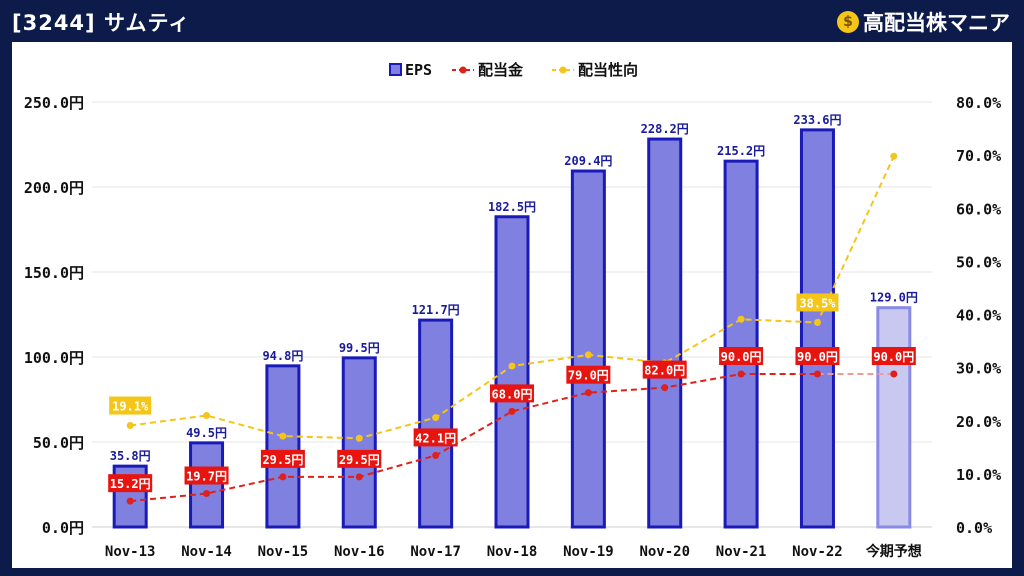 This screenshot has height=576, width=1024. What do you see at coordinates (130, 552) in the screenshot?
I see `x-tick-label: Nov-13` at bounding box center [130, 552].